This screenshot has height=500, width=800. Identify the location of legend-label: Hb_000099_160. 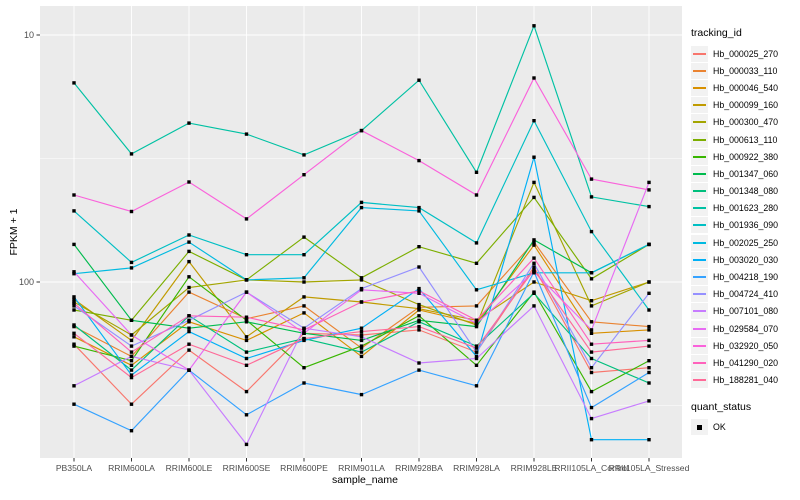
(746, 105).